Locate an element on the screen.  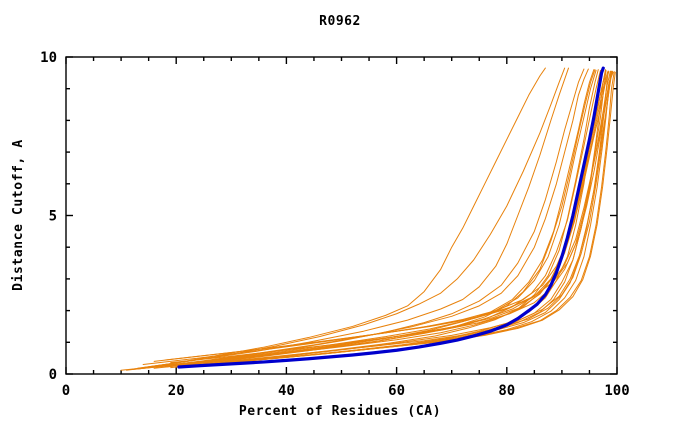
x-tick-label: 20 is located at coordinates (176, 391).